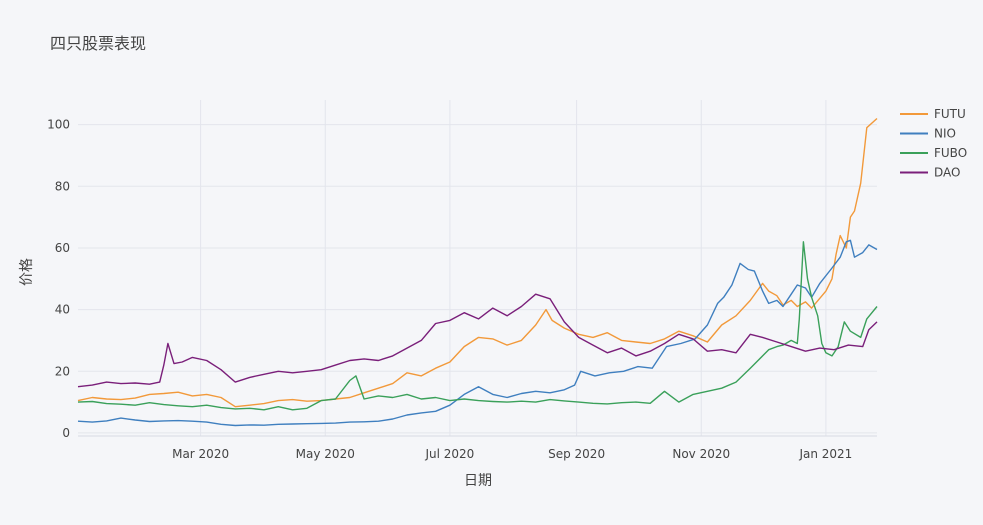  Describe the element at coordinates (27, 272) in the screenshot. I see `y-axis-title: 价格` at that location.